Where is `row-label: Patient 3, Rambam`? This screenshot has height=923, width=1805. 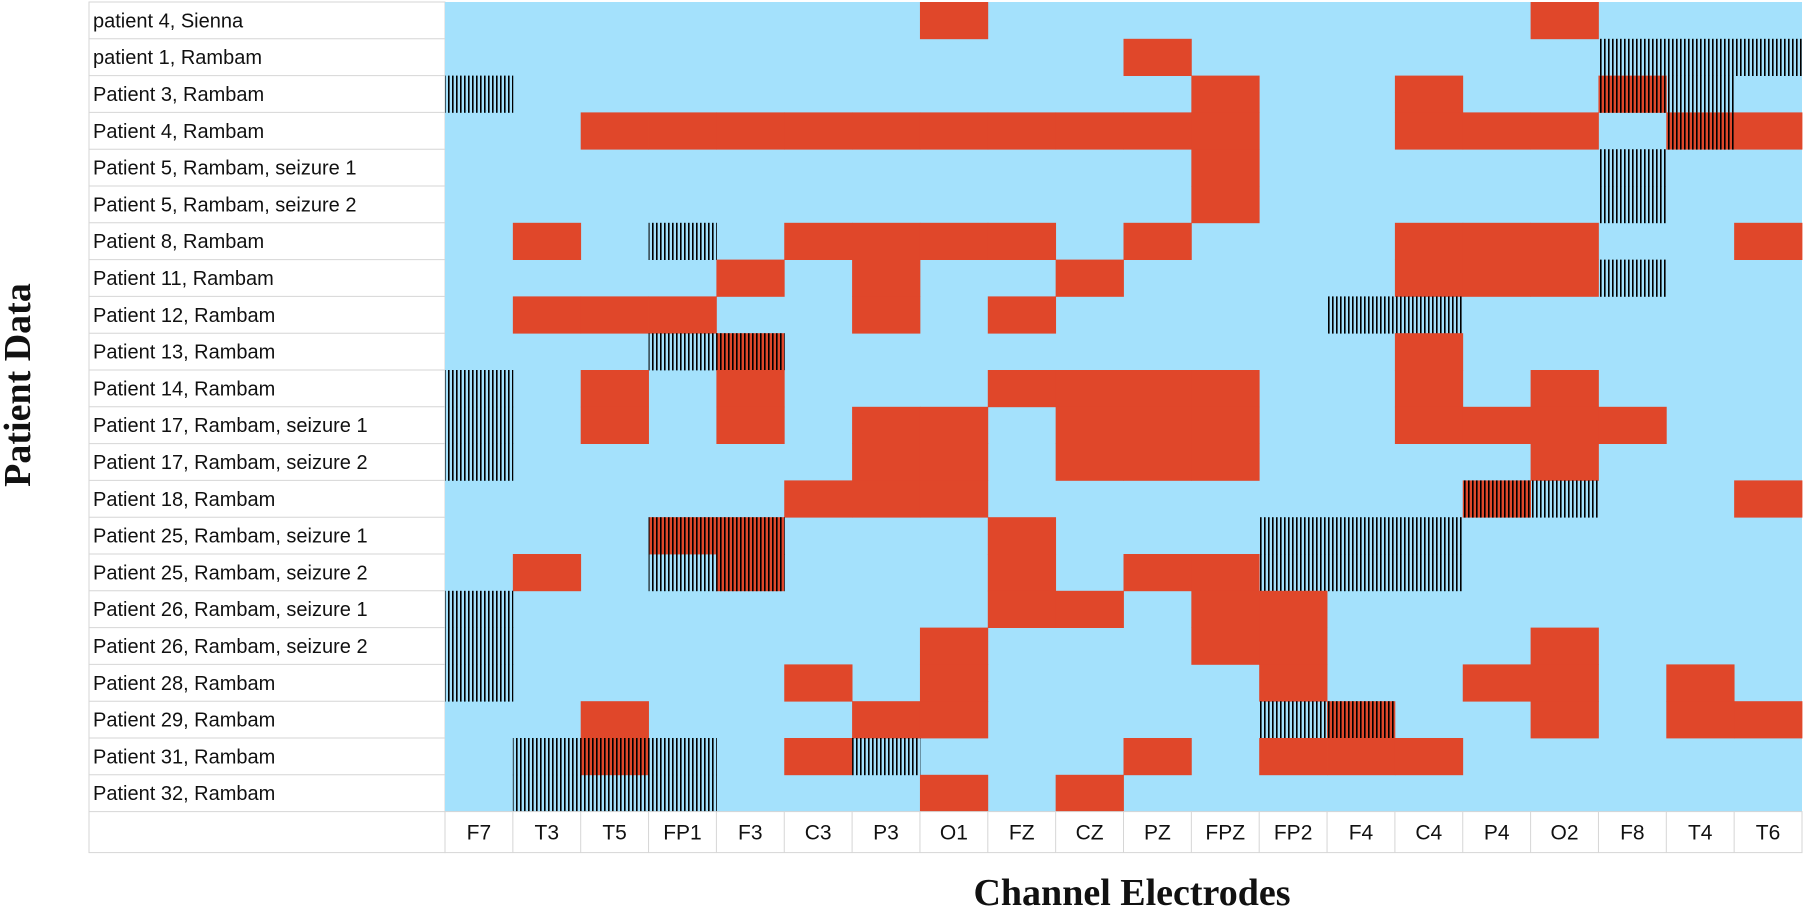
row-label: Patient 3, Rambam is located at coordinates (178, 95).